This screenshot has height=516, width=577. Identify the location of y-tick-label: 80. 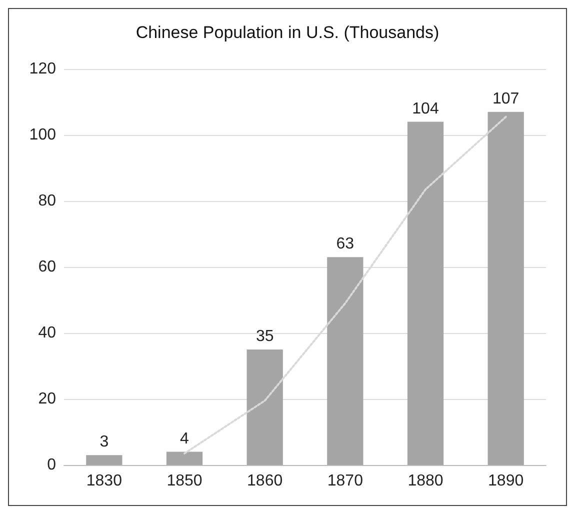
(47, 201).